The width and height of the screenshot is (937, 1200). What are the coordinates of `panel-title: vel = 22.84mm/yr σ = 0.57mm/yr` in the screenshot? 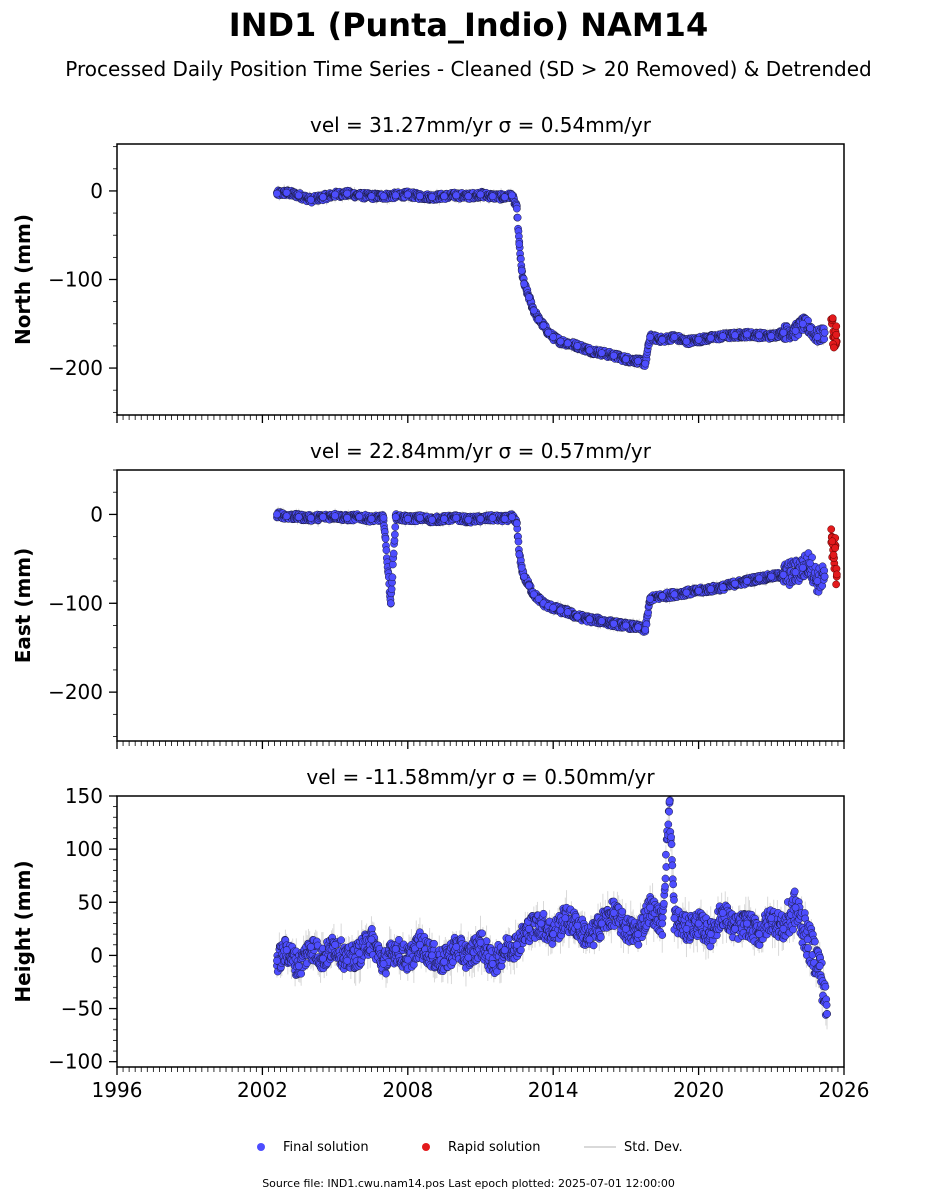 It's located at (481, 451).